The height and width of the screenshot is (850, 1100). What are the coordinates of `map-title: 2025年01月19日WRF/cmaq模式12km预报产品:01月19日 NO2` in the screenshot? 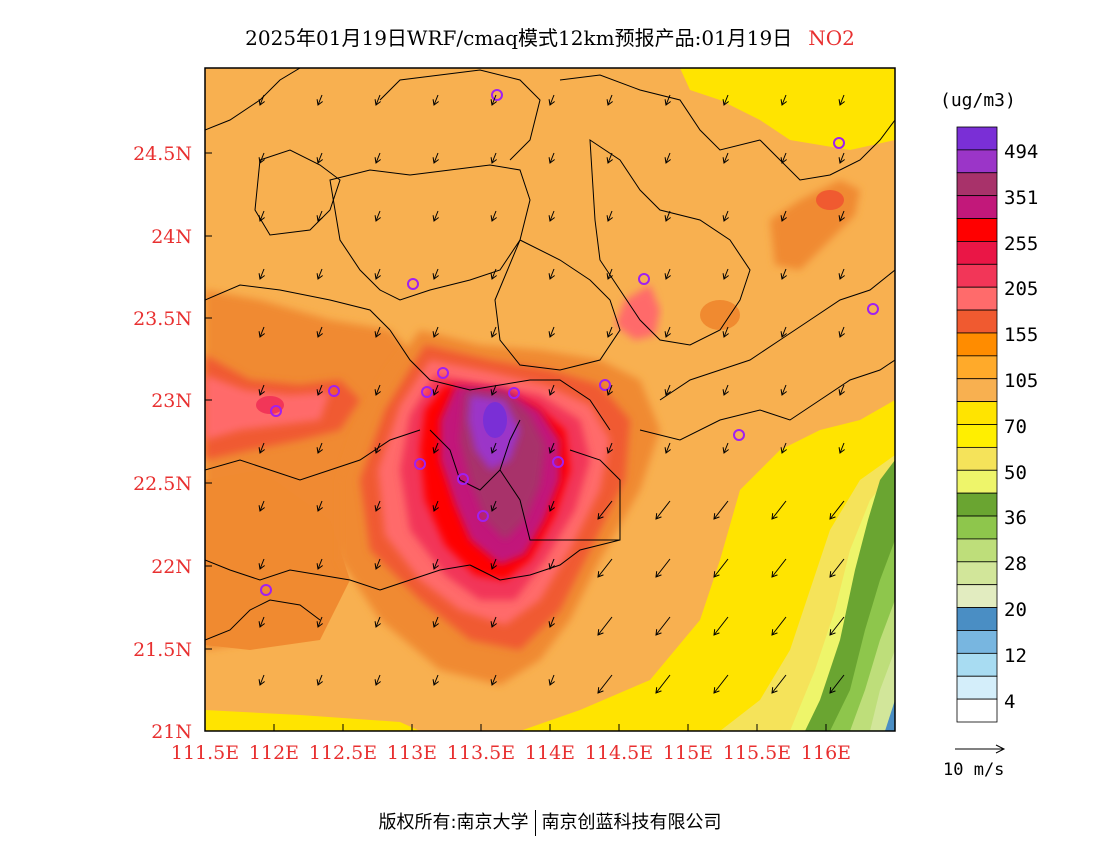 It's located at (550, 36).